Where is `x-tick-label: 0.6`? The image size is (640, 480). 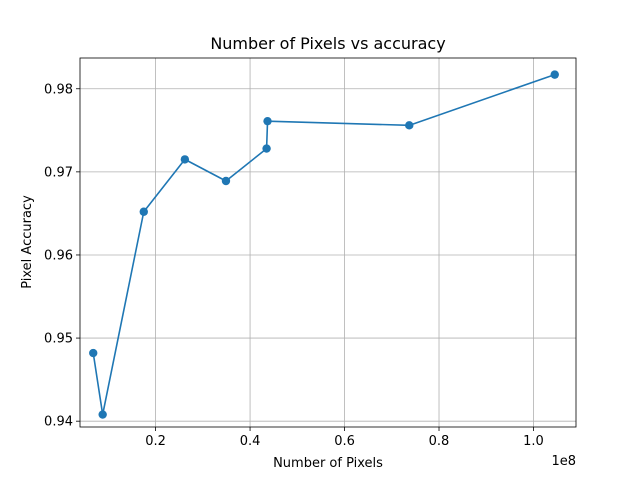
x-tick-label: 0.6 is located at coordinates (344, 441).